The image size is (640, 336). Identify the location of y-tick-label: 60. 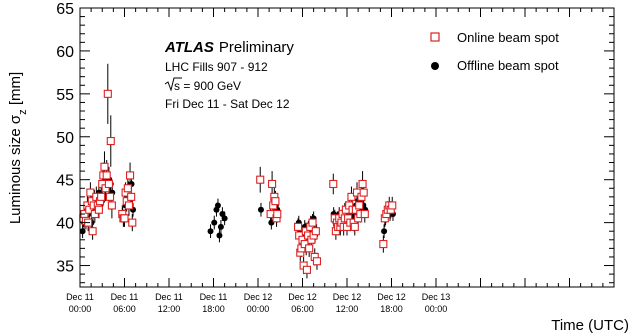
(65, 52).